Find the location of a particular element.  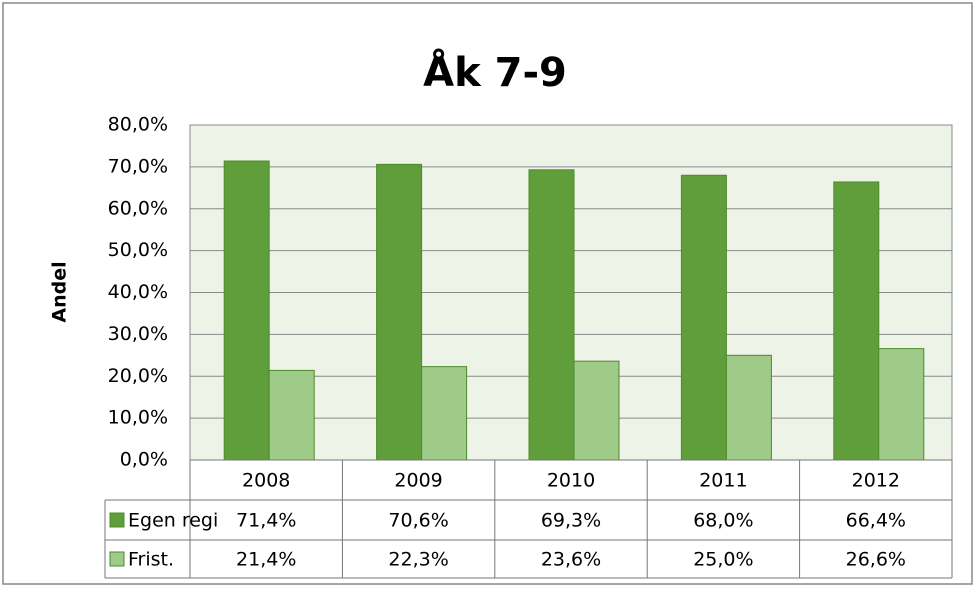

y-tick-label: 10,0% is located at coordinates (138, 418).